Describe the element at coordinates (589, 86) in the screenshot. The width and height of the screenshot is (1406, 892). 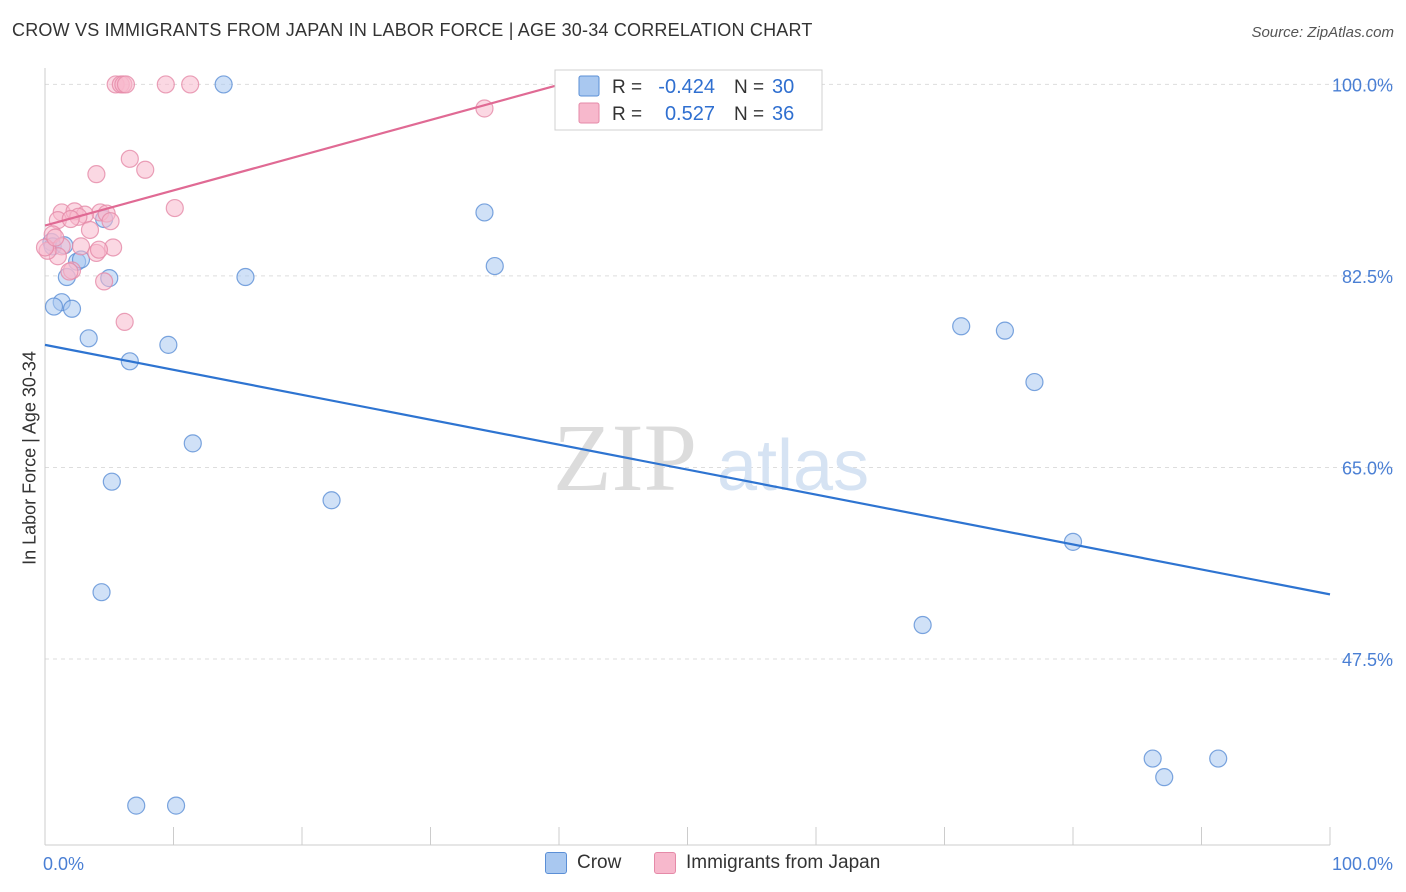
I see `legend-swatch-crow` at that location.